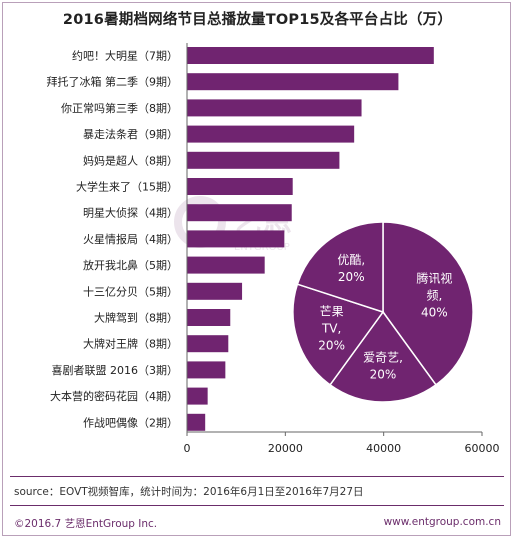  What do you see at coordinates (114, 396) in the screenshot?
I see `category-label: 大本营的密码花园（4期）` at bounding box center [114, 396].